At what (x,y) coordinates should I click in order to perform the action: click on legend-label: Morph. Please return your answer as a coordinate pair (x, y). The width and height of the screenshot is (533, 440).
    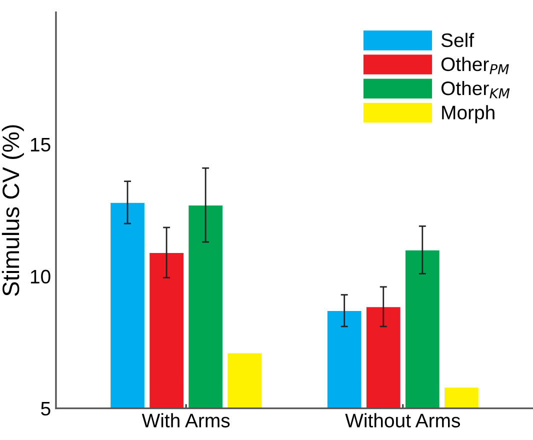
    Looking at the image, I should click on (468, 114).